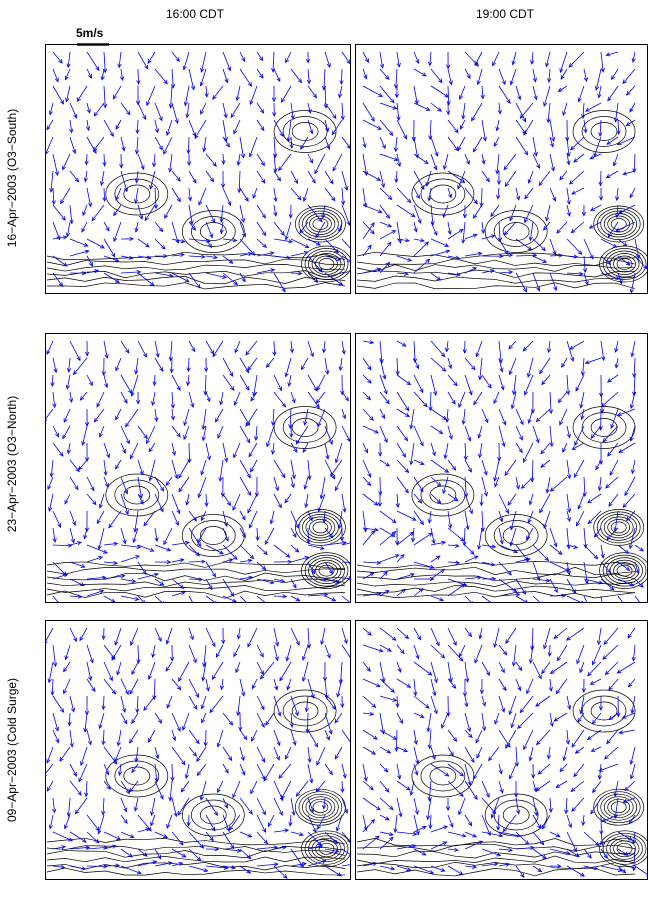  What do you see at coordinates (198, 750) in the screenshot?
I see `panel-frame` at bounding box center [198, 750].